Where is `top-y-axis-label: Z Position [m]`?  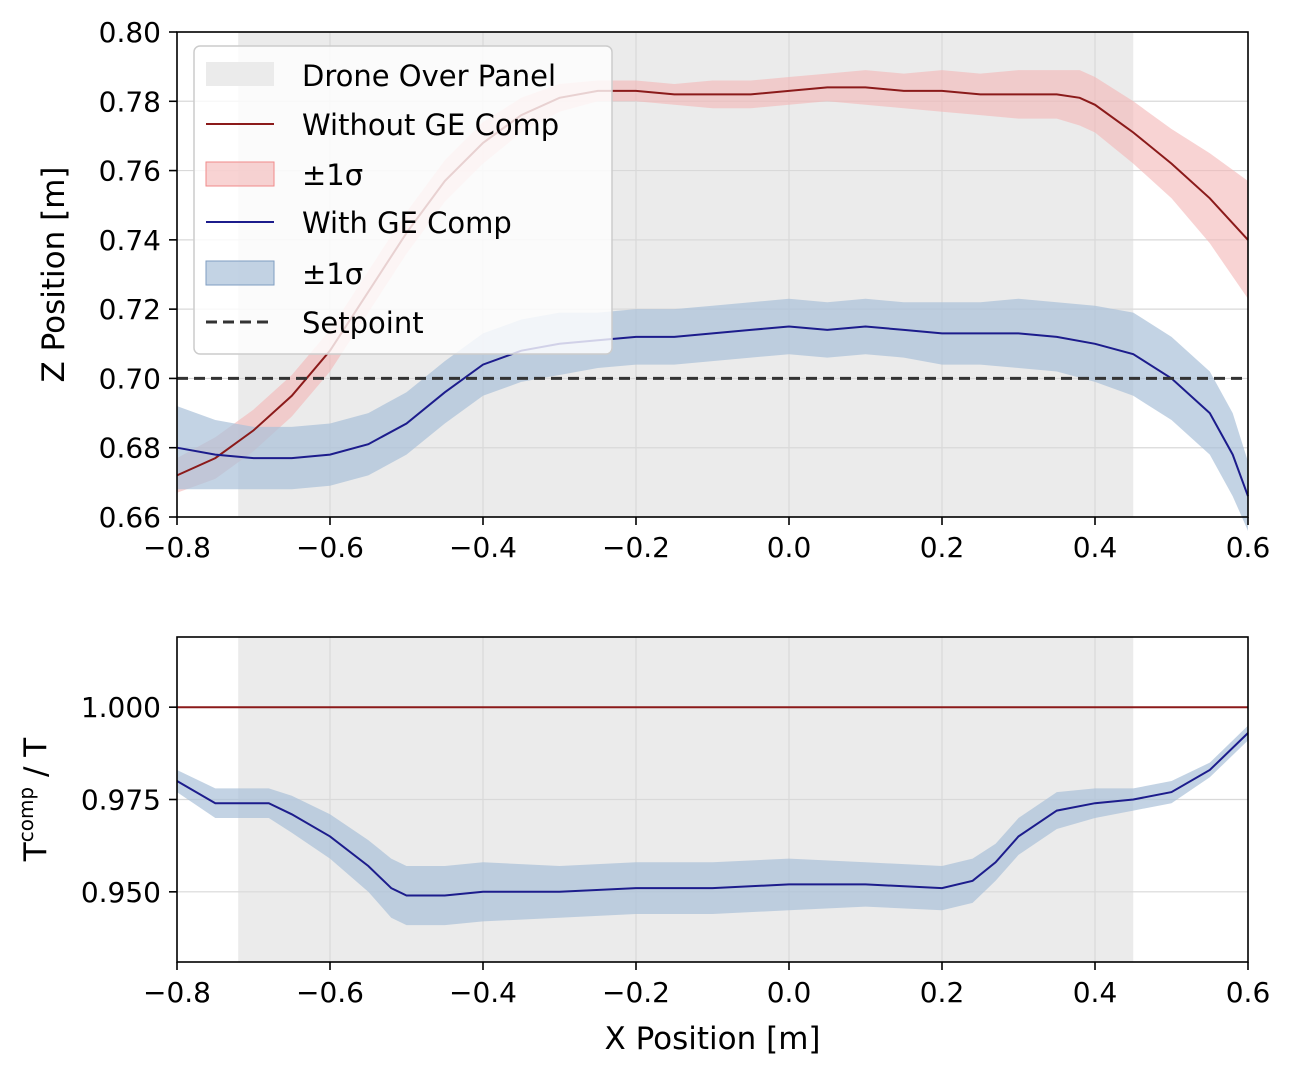 top-y-axis-label: Z Position [m] is located at coordinates (54, 274).